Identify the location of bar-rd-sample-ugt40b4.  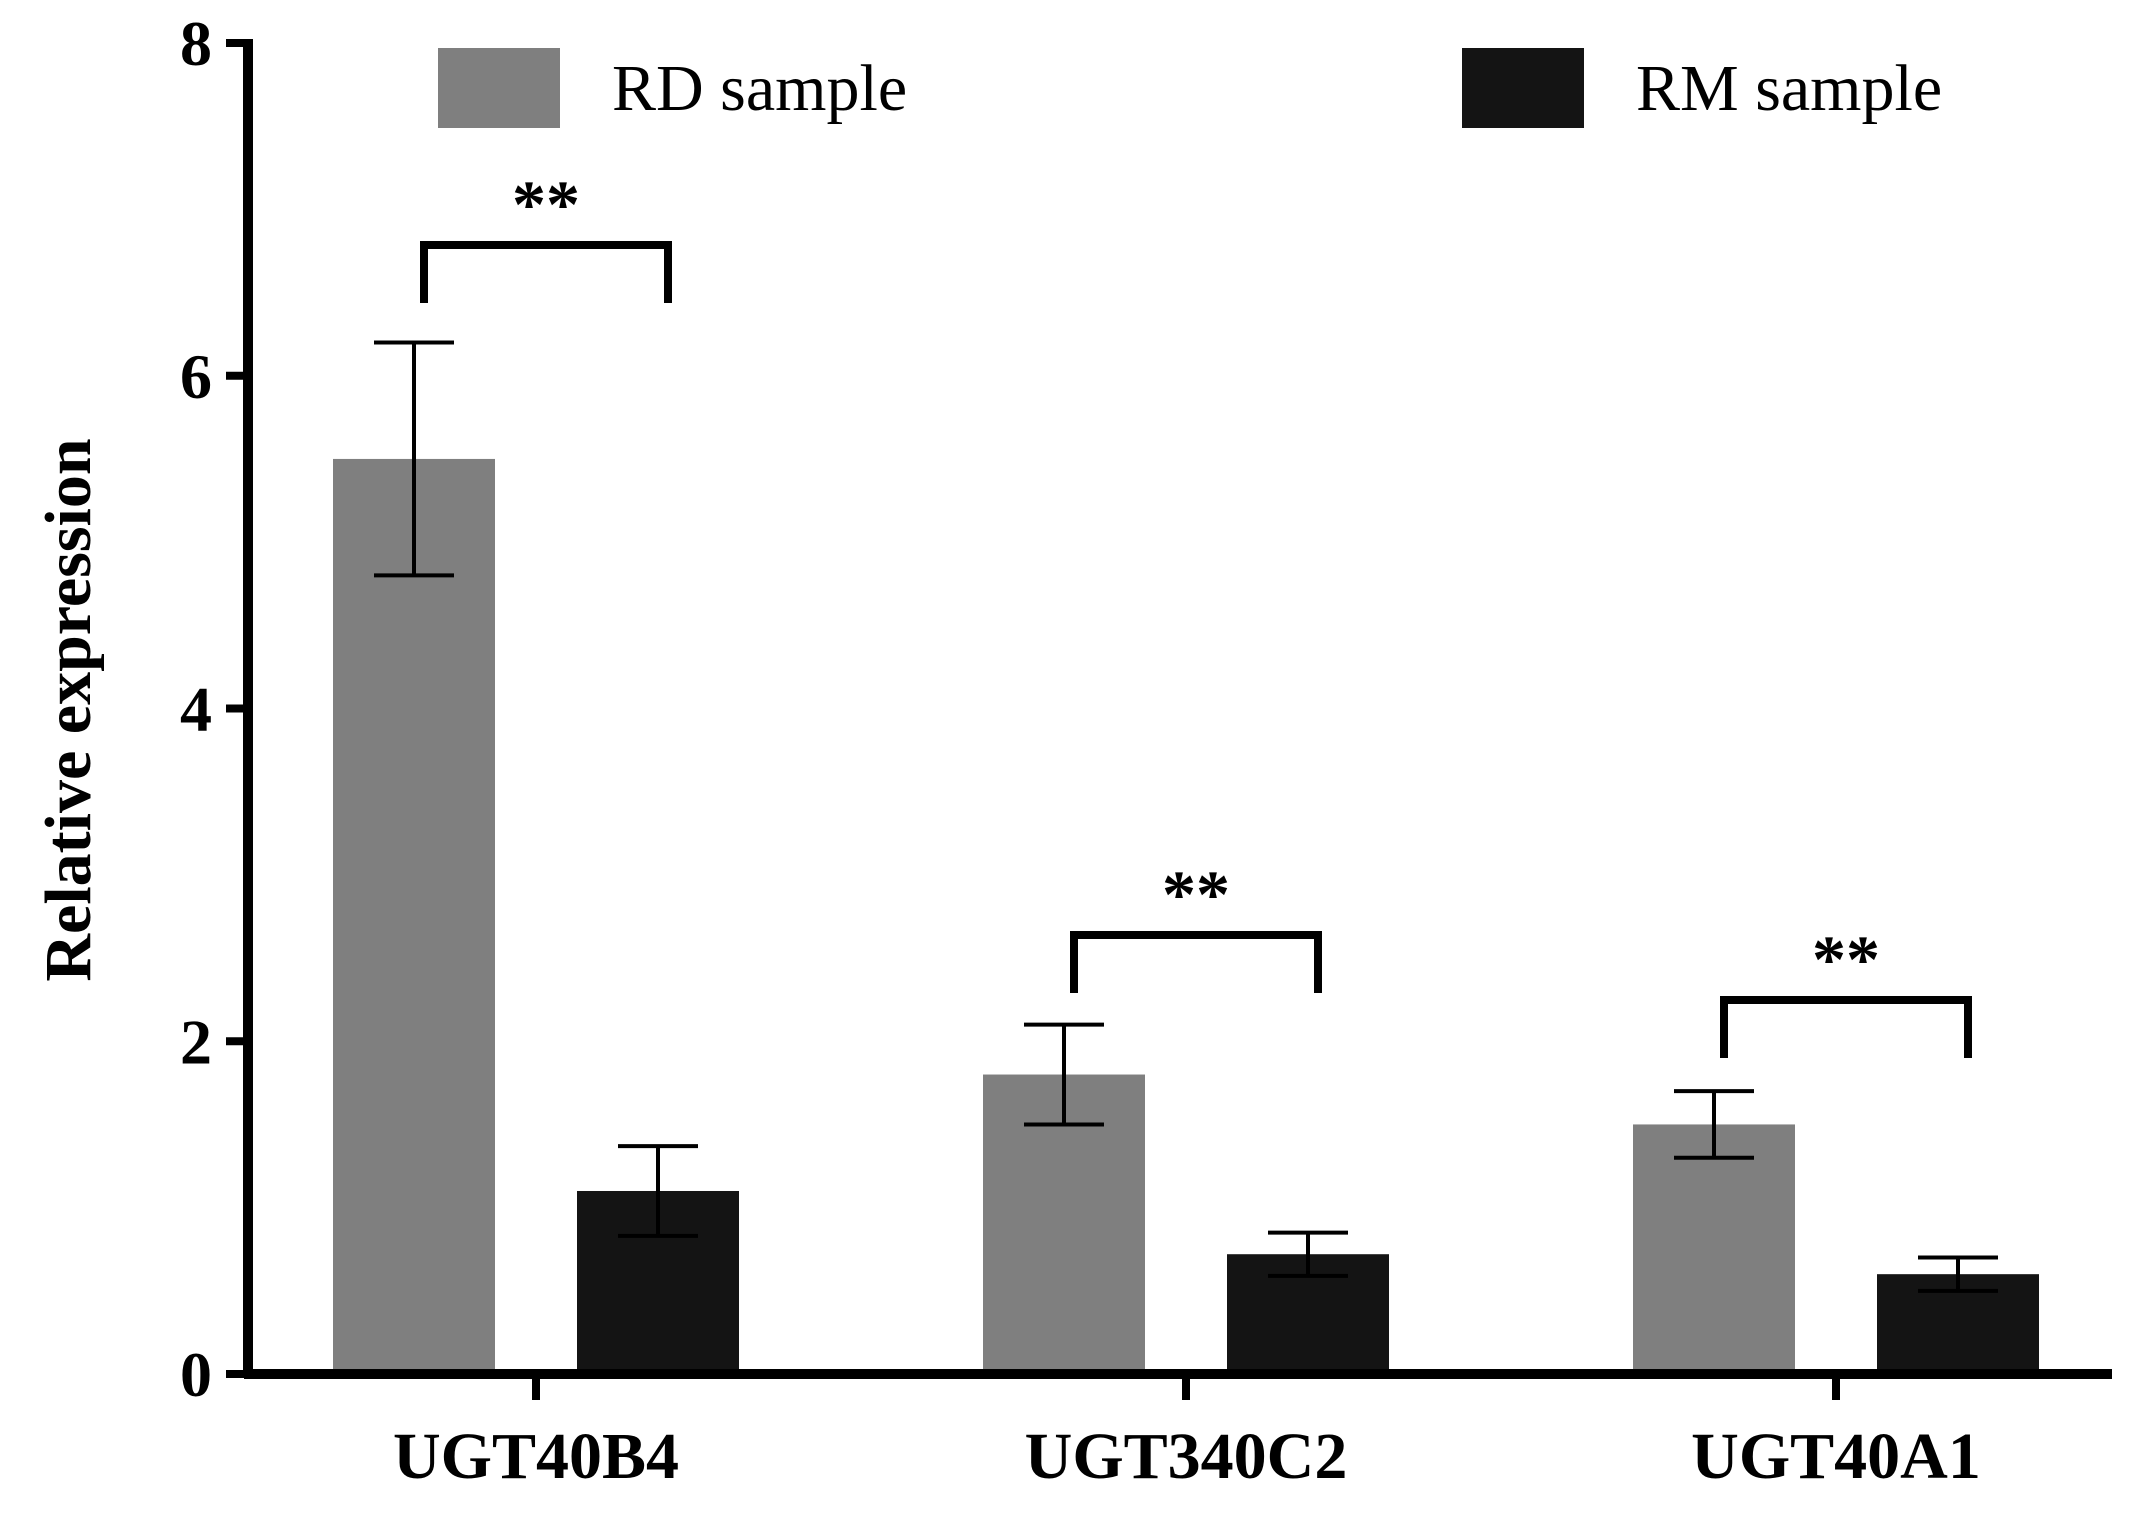
(414, 916).